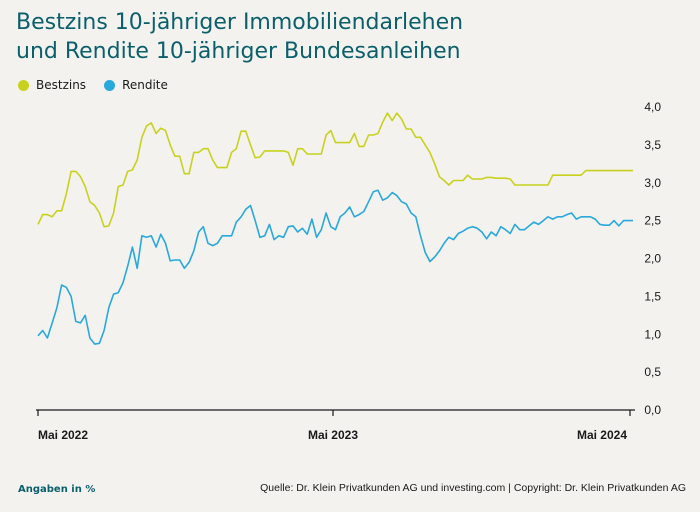 The height and width of the screenshot is (512, 700). I want to click on legend-swatch-rendite, so click(110, 85).